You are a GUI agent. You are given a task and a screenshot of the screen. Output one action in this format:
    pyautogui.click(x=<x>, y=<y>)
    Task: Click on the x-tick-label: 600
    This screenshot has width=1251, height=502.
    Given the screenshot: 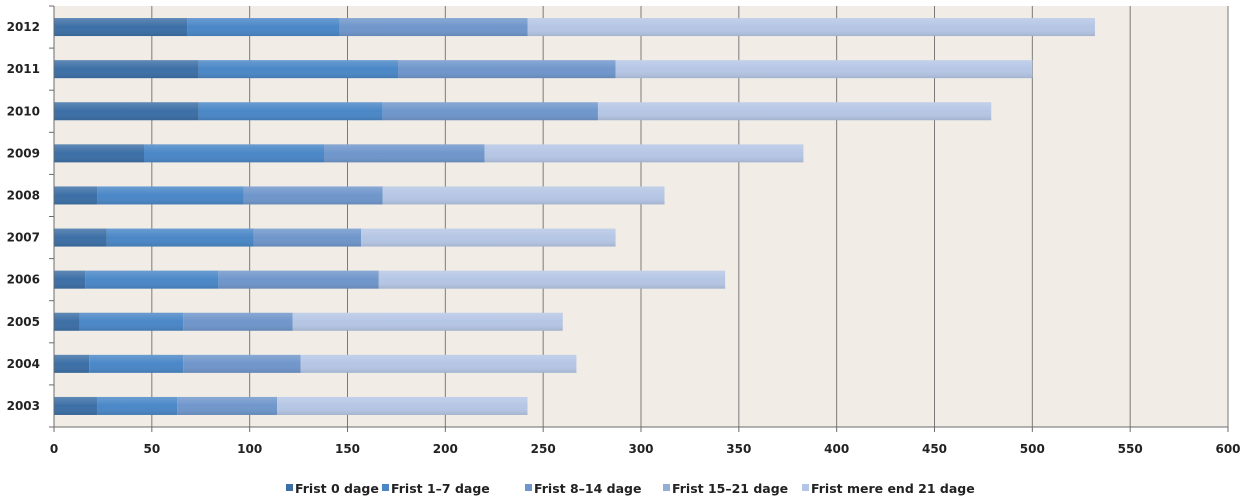 What is the action you would take?
    pyautogui.click(x=1227, y=449)
    